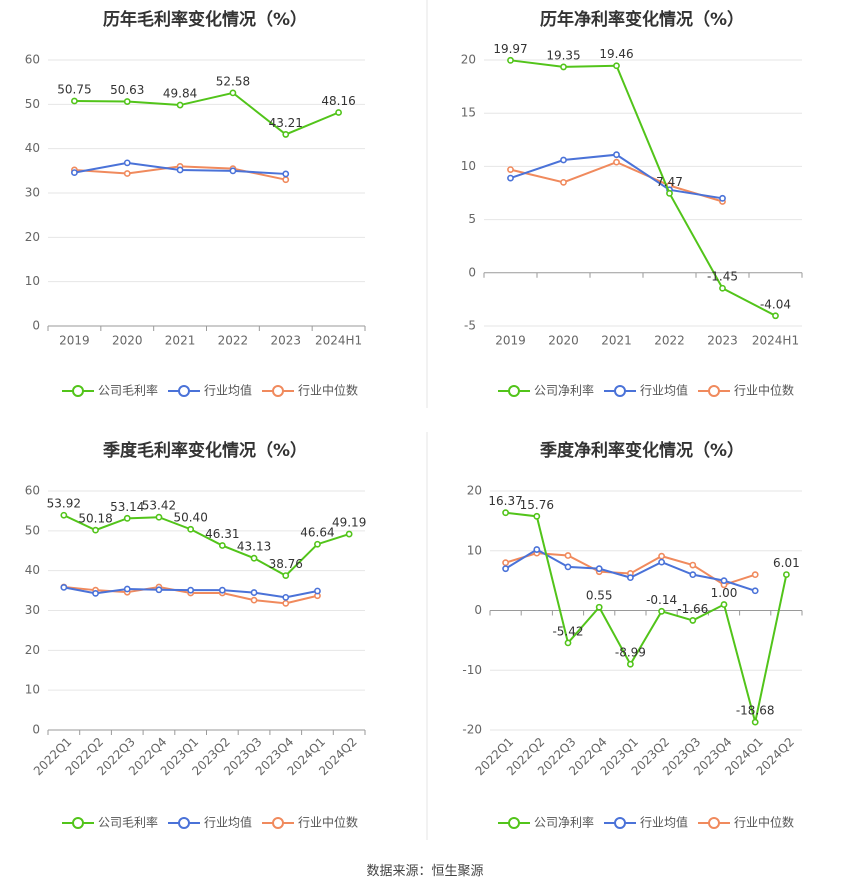  Describe the element at coordinates (786, 563) in the screenshot. I see `data-label: 6.01` at that location.